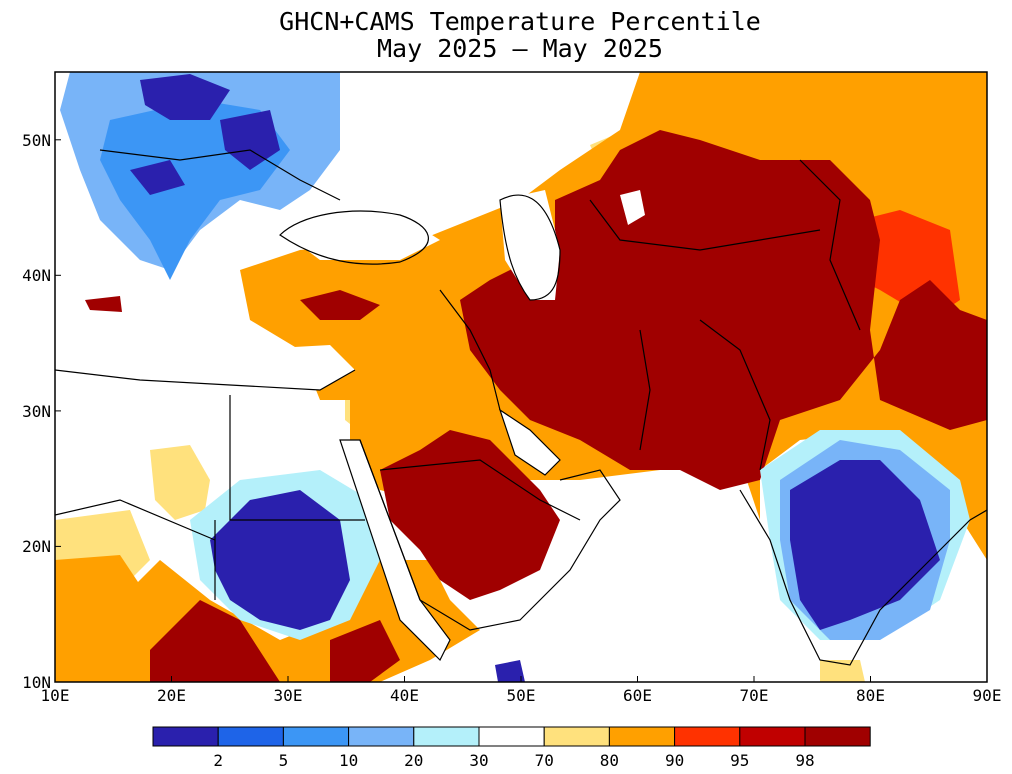 This screenshot has height=774, width=1012. Describe the element at coordinates (987, 695) in the screenshot. I see `x-tick-label-90E: 90E` at that location.